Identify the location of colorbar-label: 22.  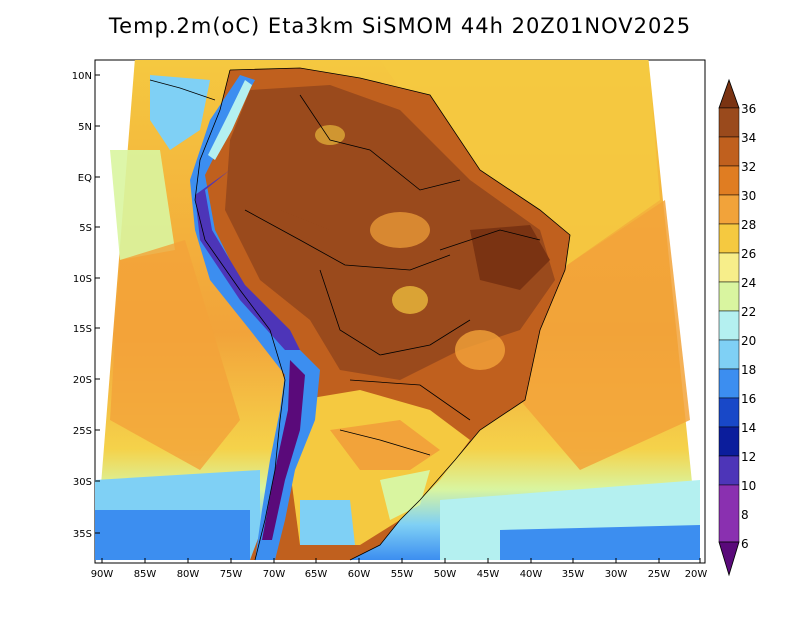
(748, 312).